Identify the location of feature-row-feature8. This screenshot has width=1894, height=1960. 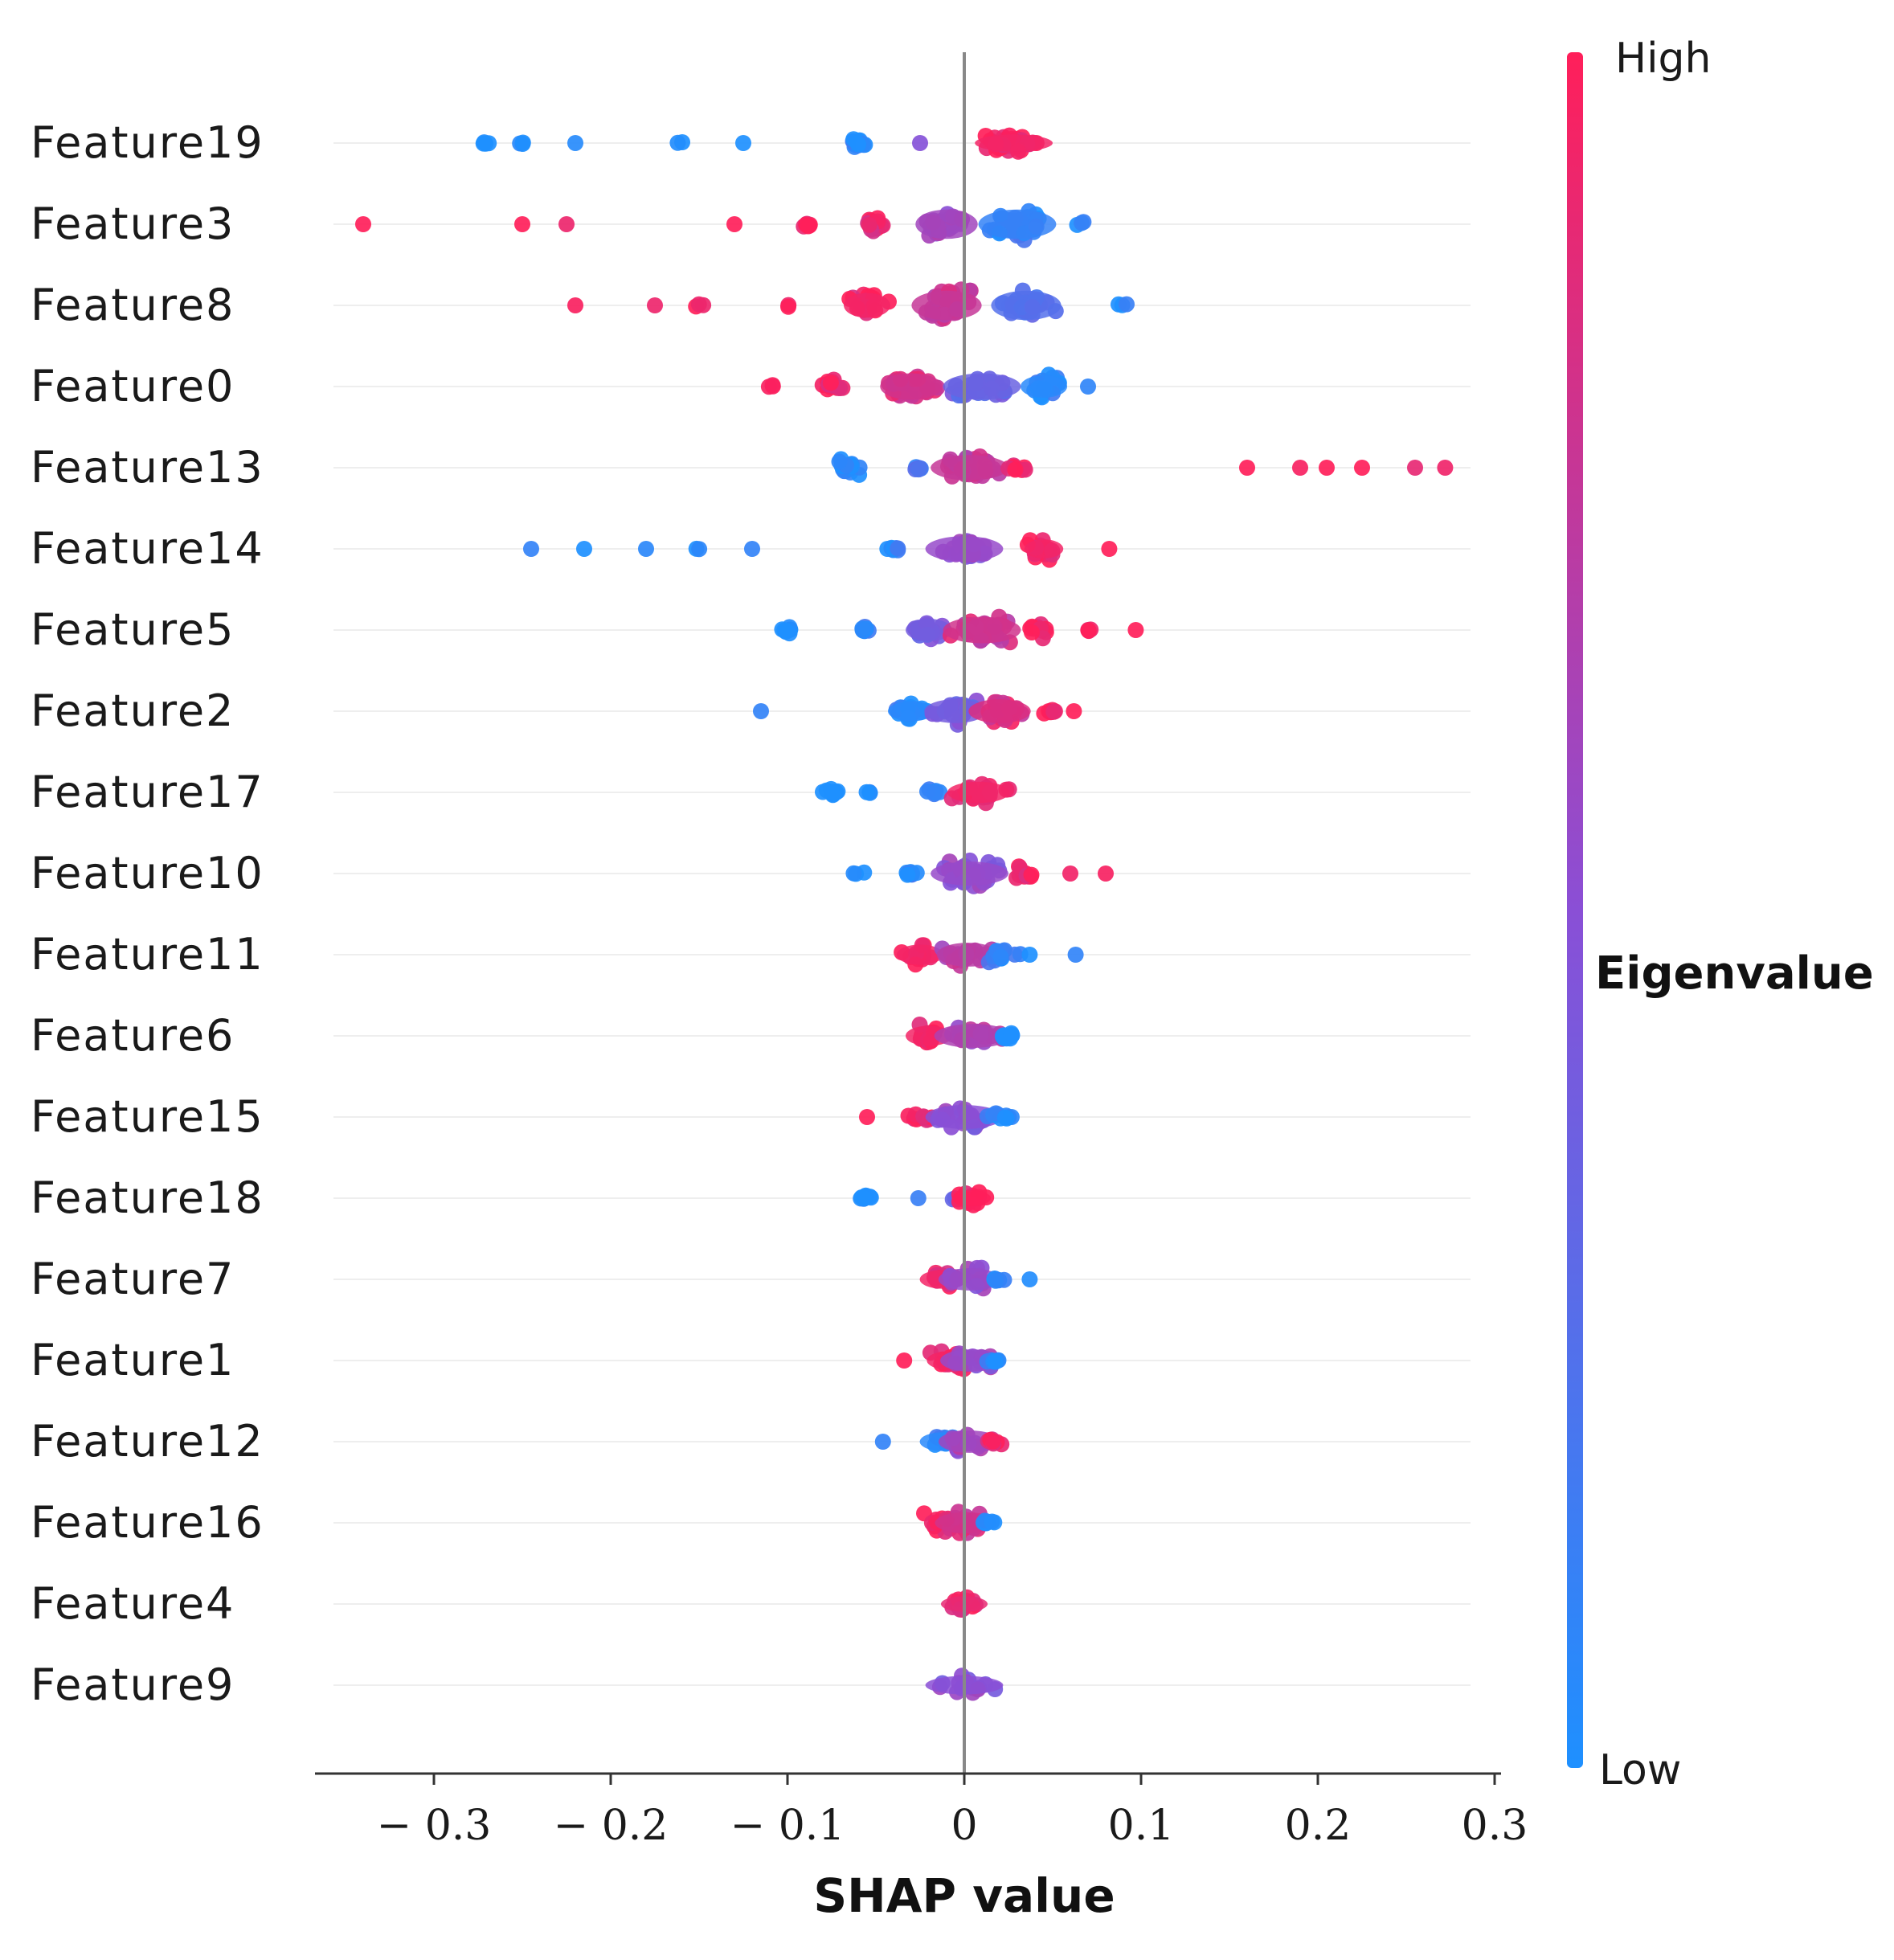
(851, 304).